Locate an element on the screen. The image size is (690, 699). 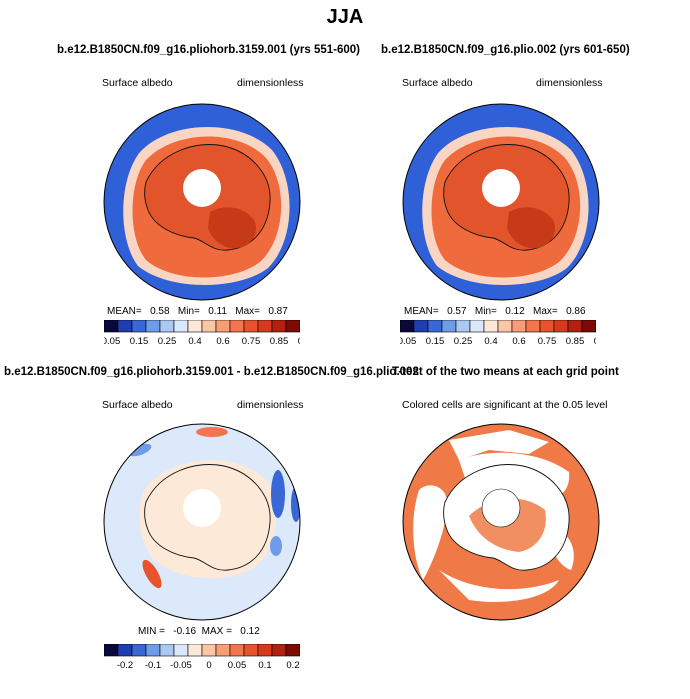
panel-4-map is located at coordinates (501, 522).